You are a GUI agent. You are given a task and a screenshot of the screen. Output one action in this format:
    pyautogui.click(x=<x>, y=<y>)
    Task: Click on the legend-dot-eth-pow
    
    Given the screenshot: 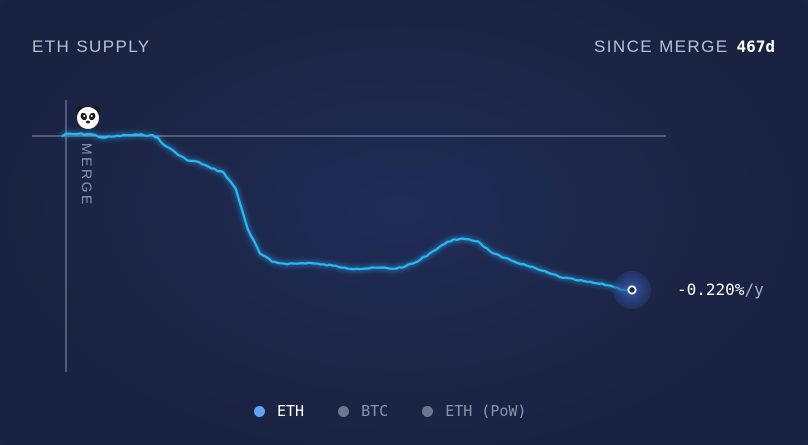 What is the action you would take?
    pyautogui.click(x=428, y=411)
    